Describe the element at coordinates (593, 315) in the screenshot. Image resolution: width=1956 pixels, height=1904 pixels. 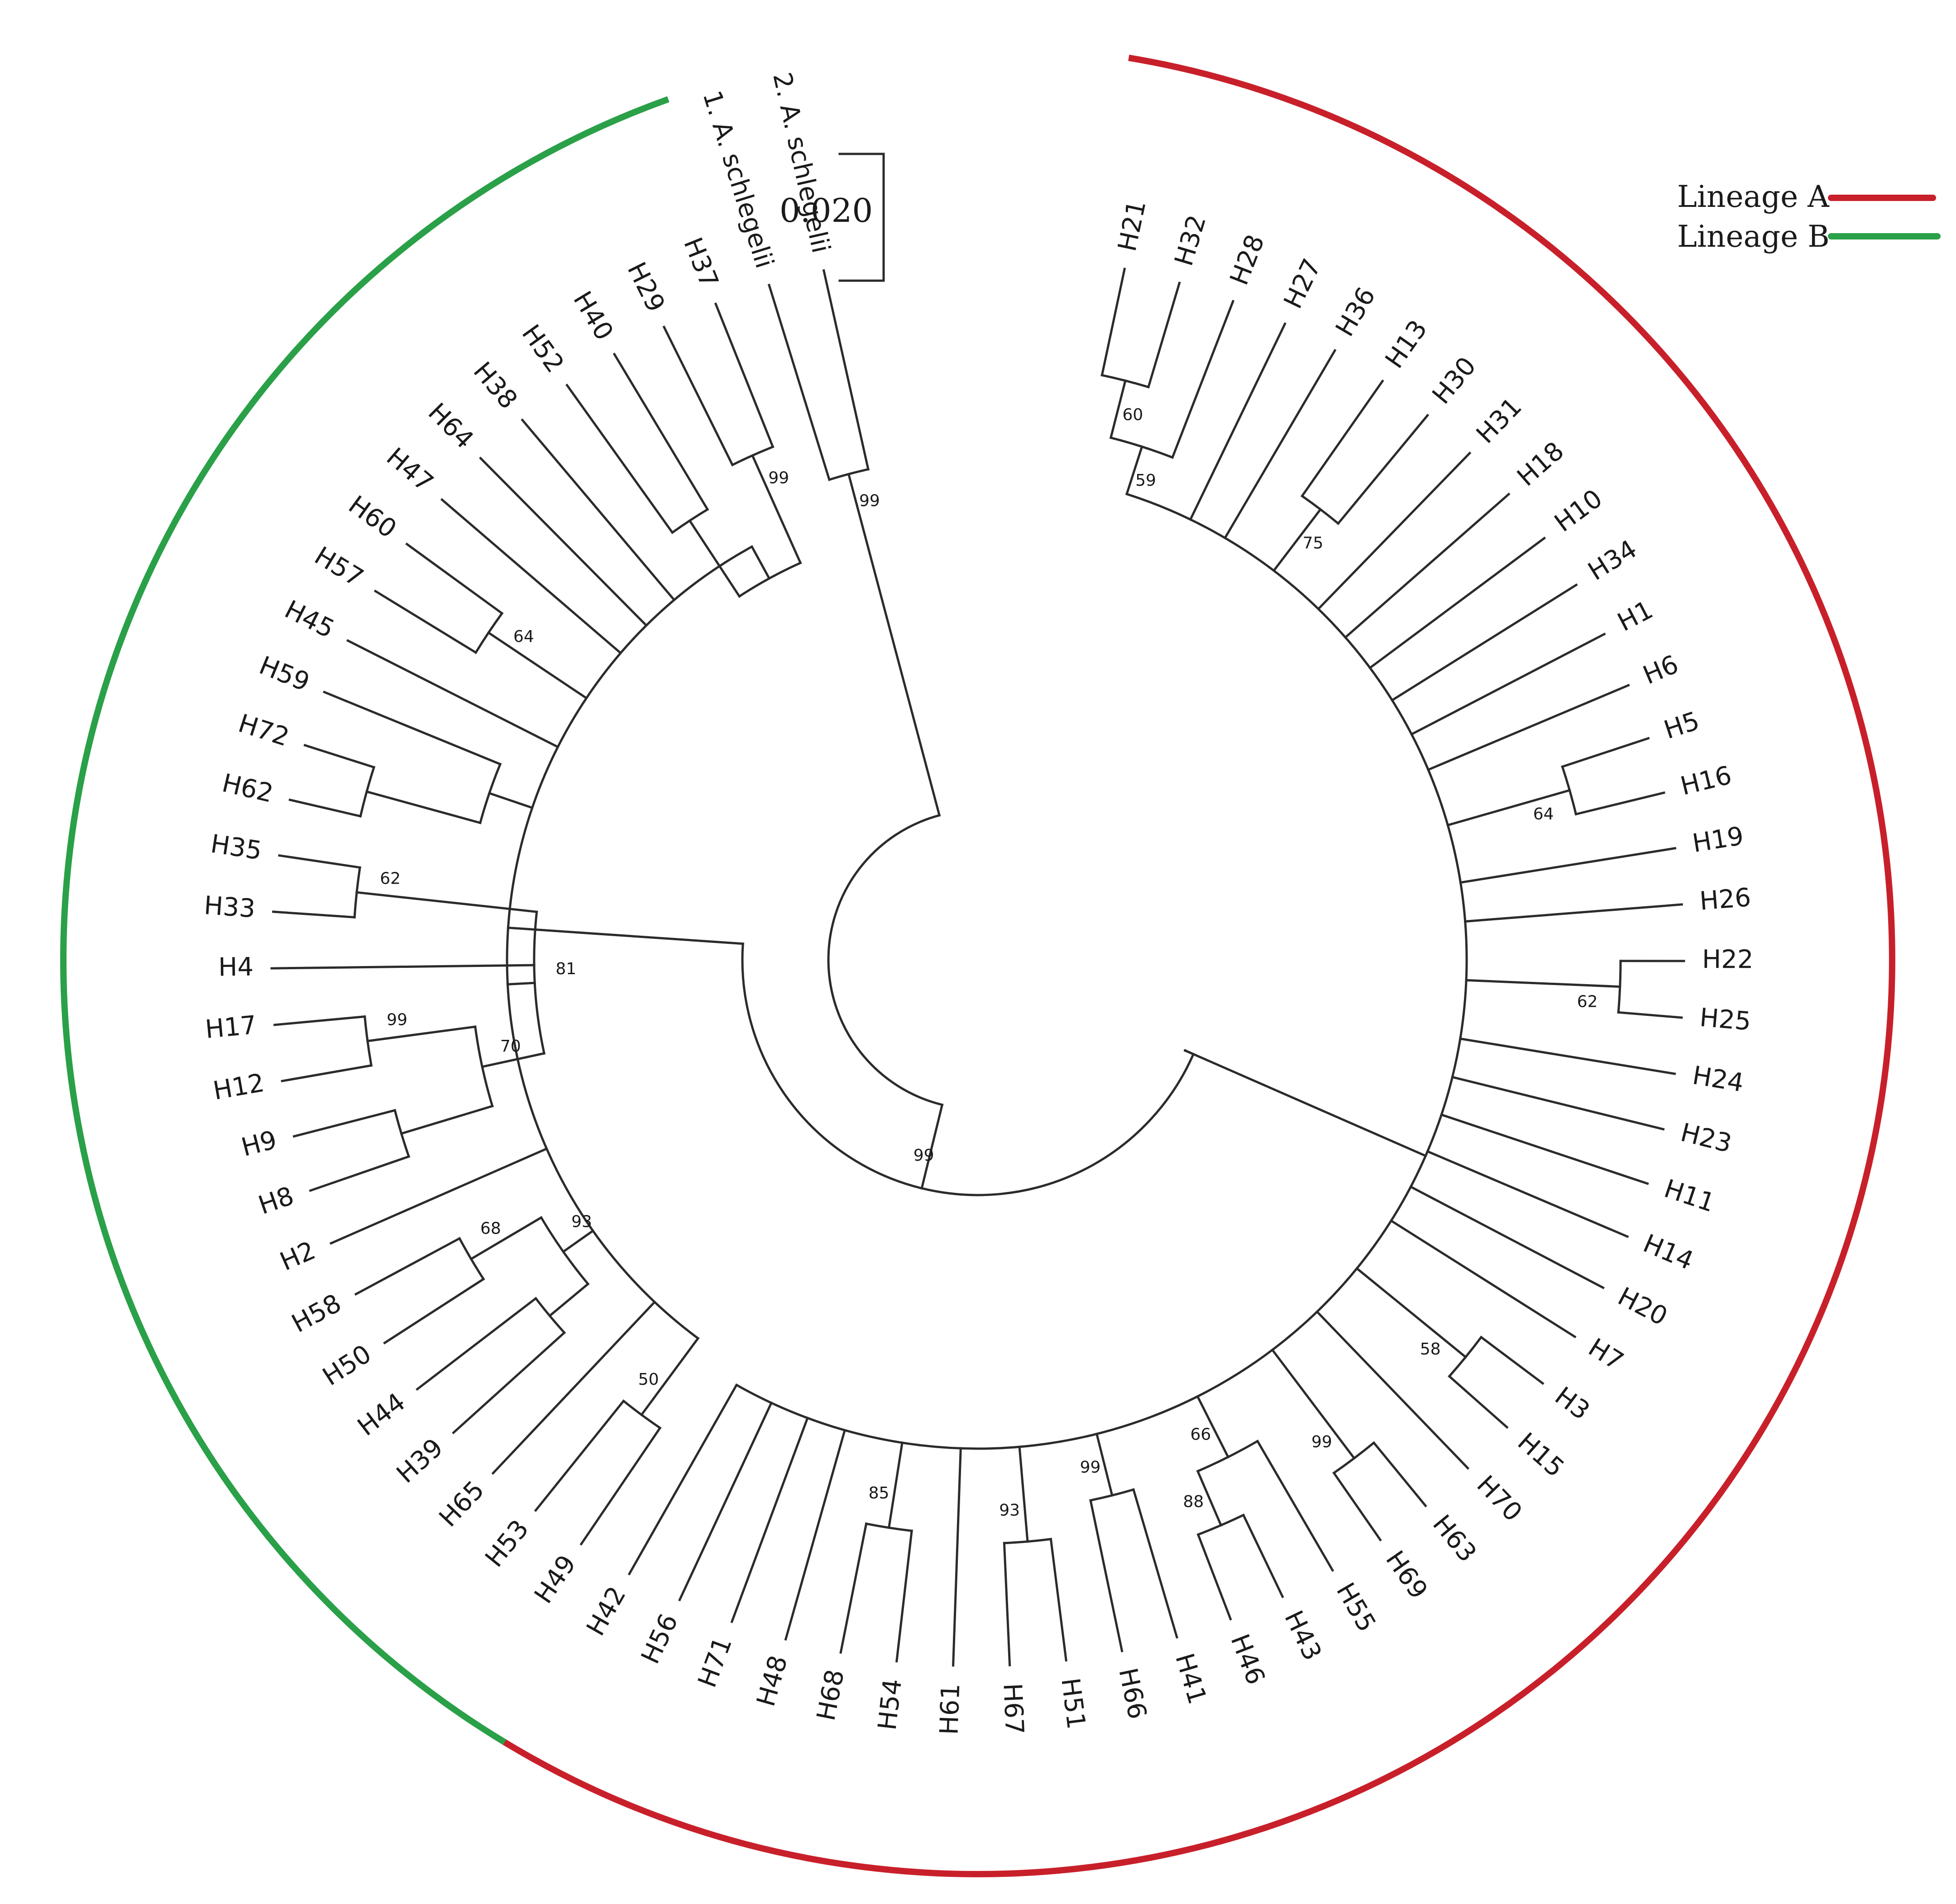
I see `tip-label: H40` at that location.